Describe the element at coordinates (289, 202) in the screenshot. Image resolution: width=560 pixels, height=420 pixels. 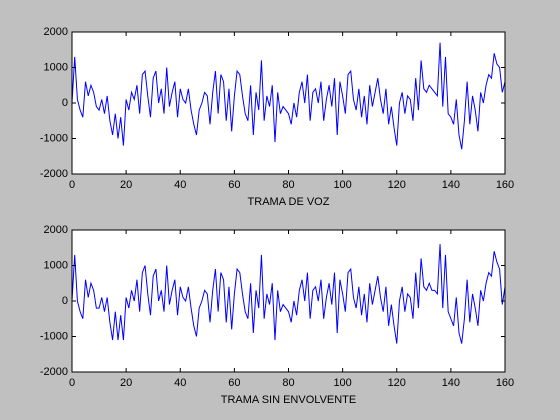
I see `x-axis-label: TRAMA DE VOZ` at that location.